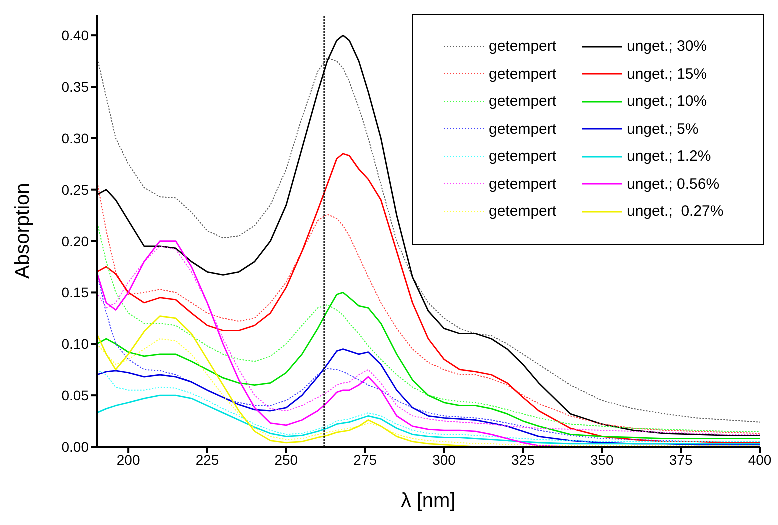  What do you see at coordinates (76, 396) in the screenshot?
I see `y-tick-label: 0.05` at bounding box center [76, 396].